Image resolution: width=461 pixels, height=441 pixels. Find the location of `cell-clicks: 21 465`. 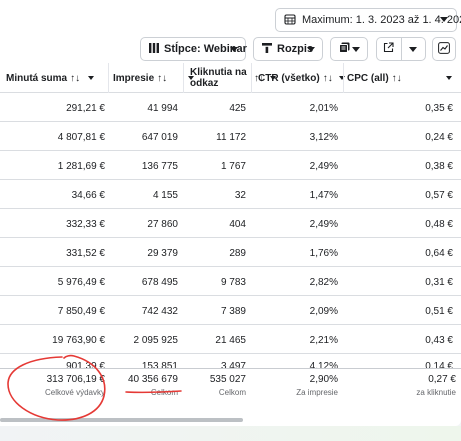

cell-clicks: 21 465 is located at coordinates (230, 340).